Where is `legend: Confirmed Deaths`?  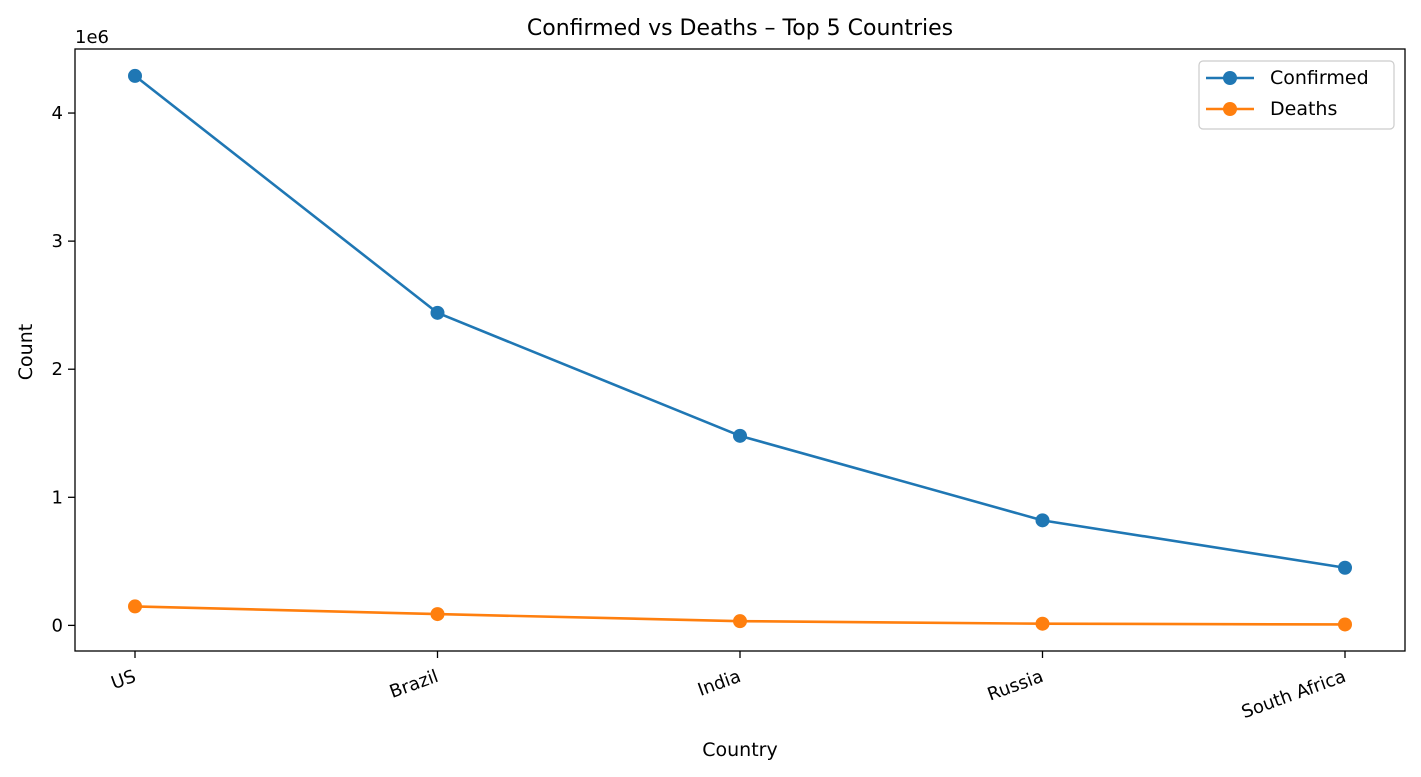 legend: Confirmed Deaths is located at coordinates (1296, 95).